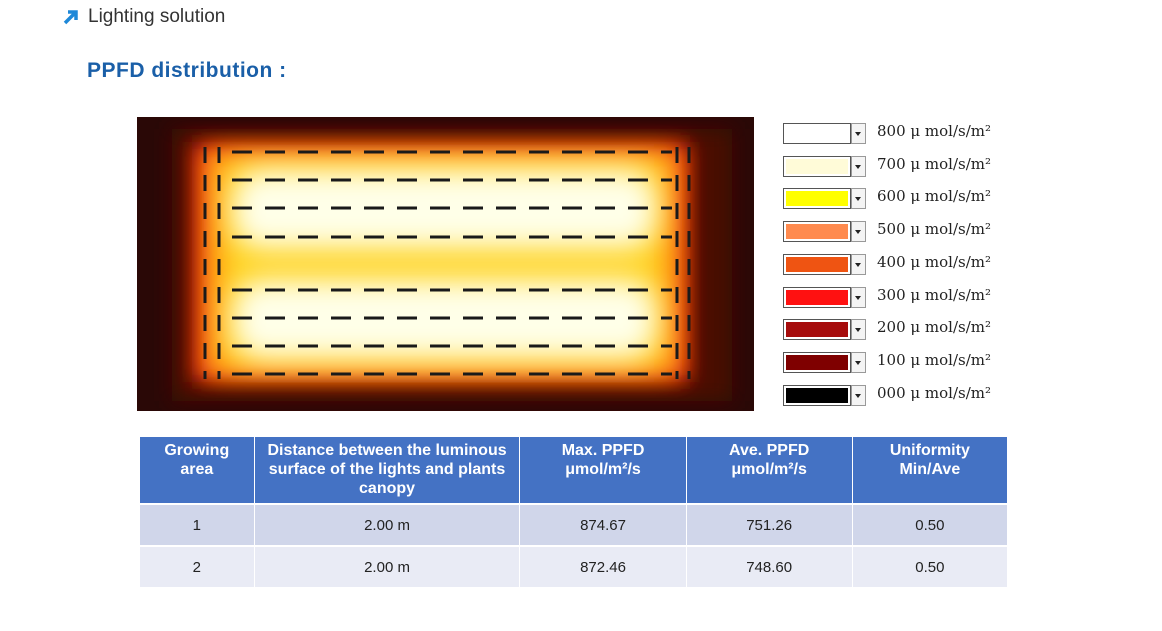 This screenshot has height=631, width=1162. What do you see at coordinates (603, 525) in the screenshot?
I see `table-cell: 874.67` at bounding box center [603, 525].